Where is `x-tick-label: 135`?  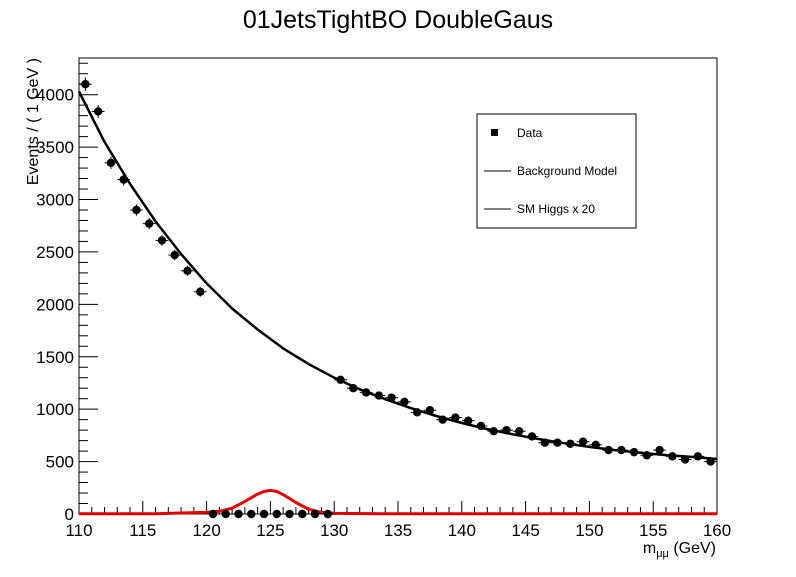 x-tick-label: 135 is located at coordinates (398, 530).